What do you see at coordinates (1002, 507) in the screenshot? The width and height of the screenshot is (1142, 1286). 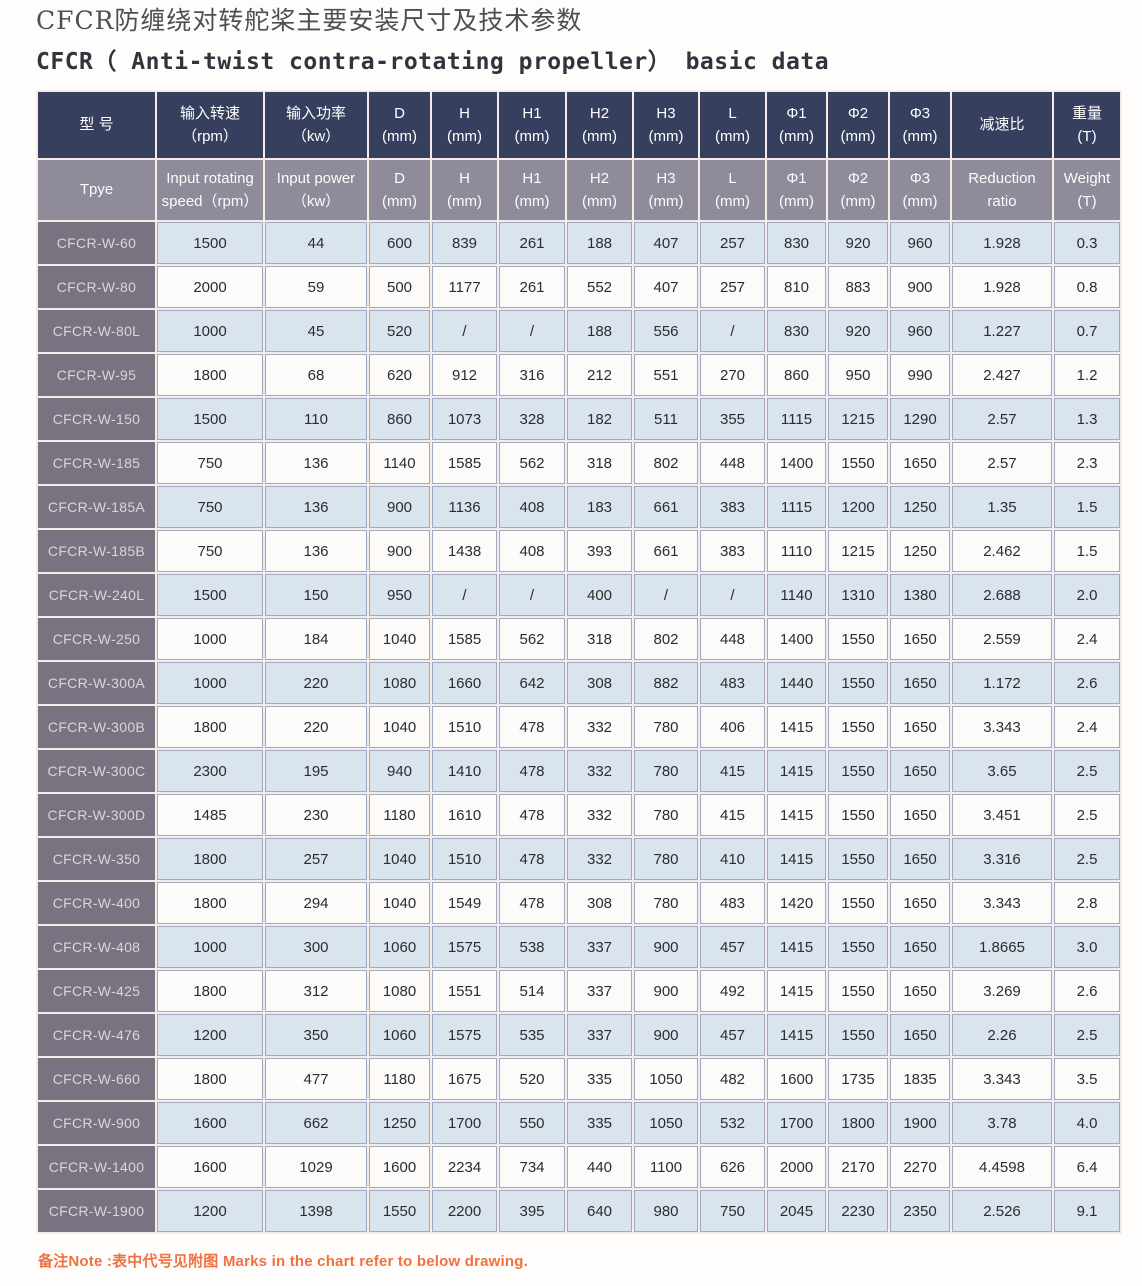 I see `value-cell: 1.35` at bounding box center [1002, 507].